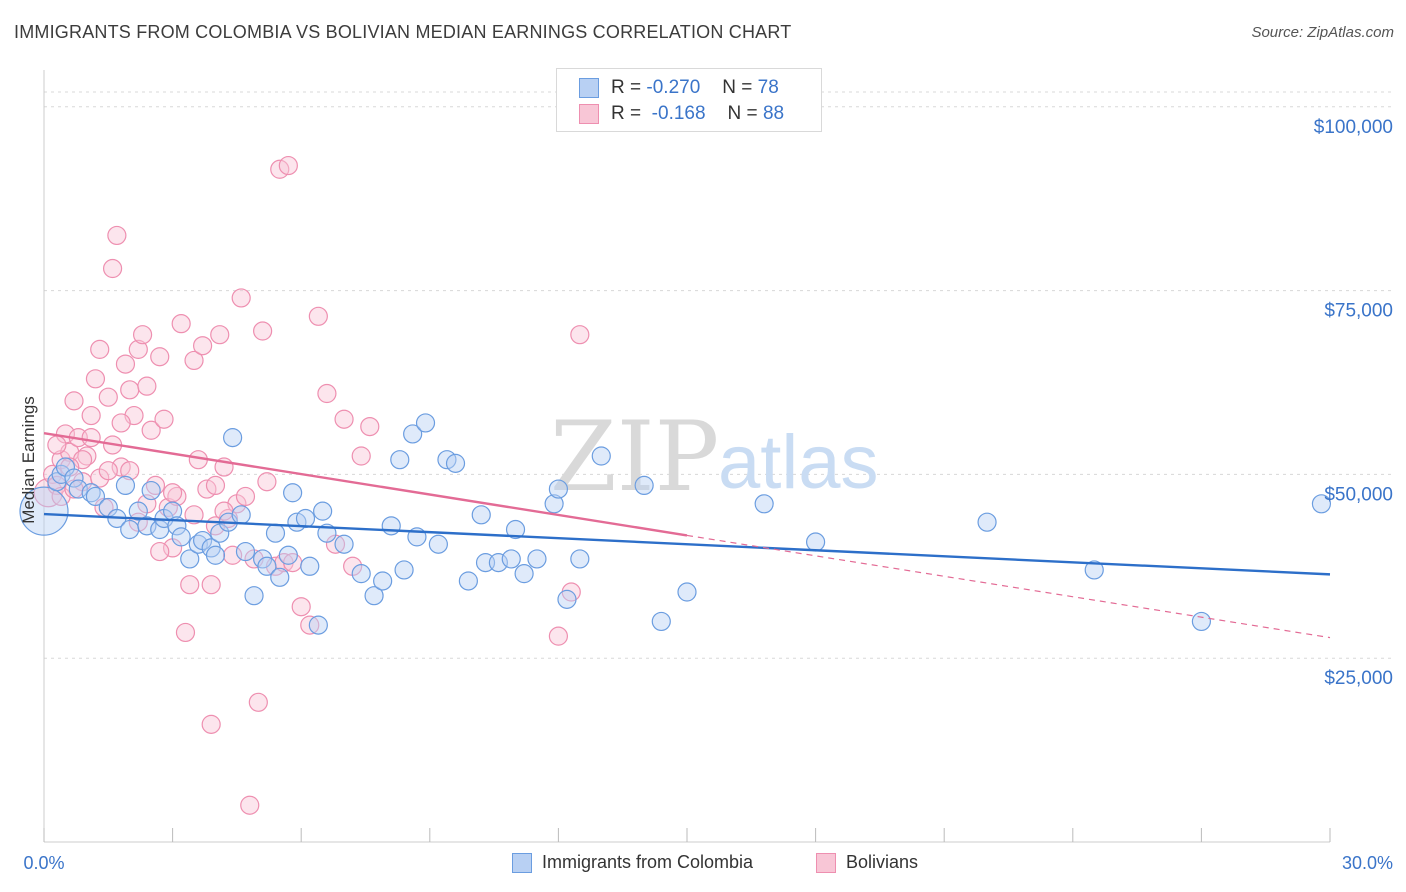 This screenshot has height=892, width=1406. I want to click on watermark: ZIP atlas, so click(714, 457).